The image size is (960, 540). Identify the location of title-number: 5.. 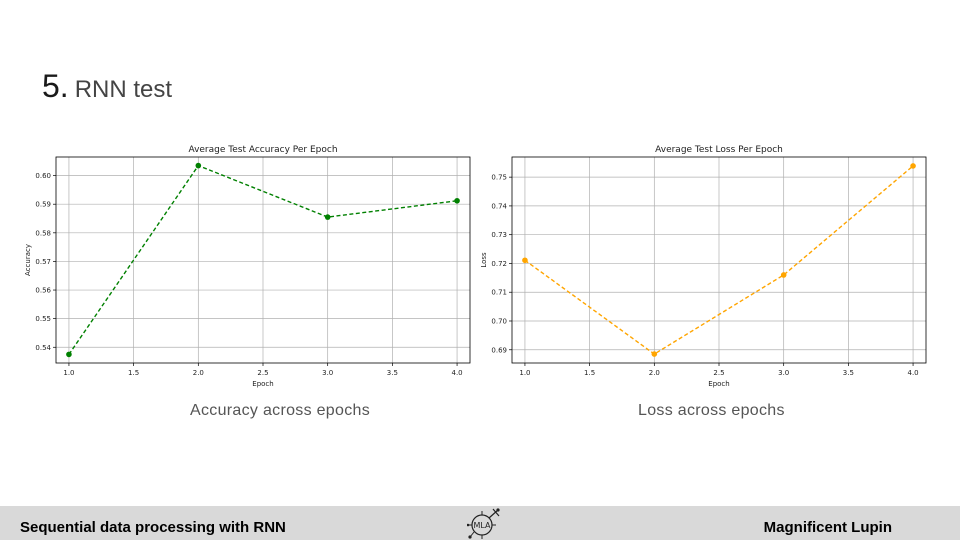
(55, 86).